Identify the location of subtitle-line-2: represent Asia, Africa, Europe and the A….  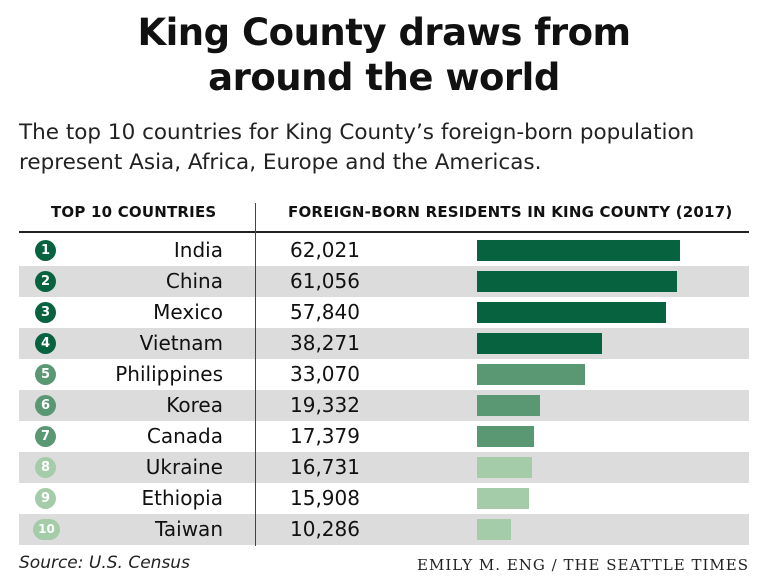
(280, 162).